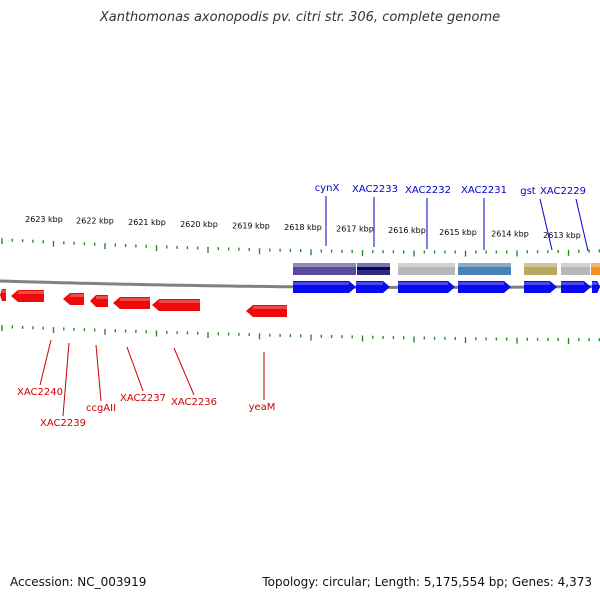  Describe the element at coordinates (562, 235) in the screenshot. I see `ruler-label: 2613 kbp` at that location.